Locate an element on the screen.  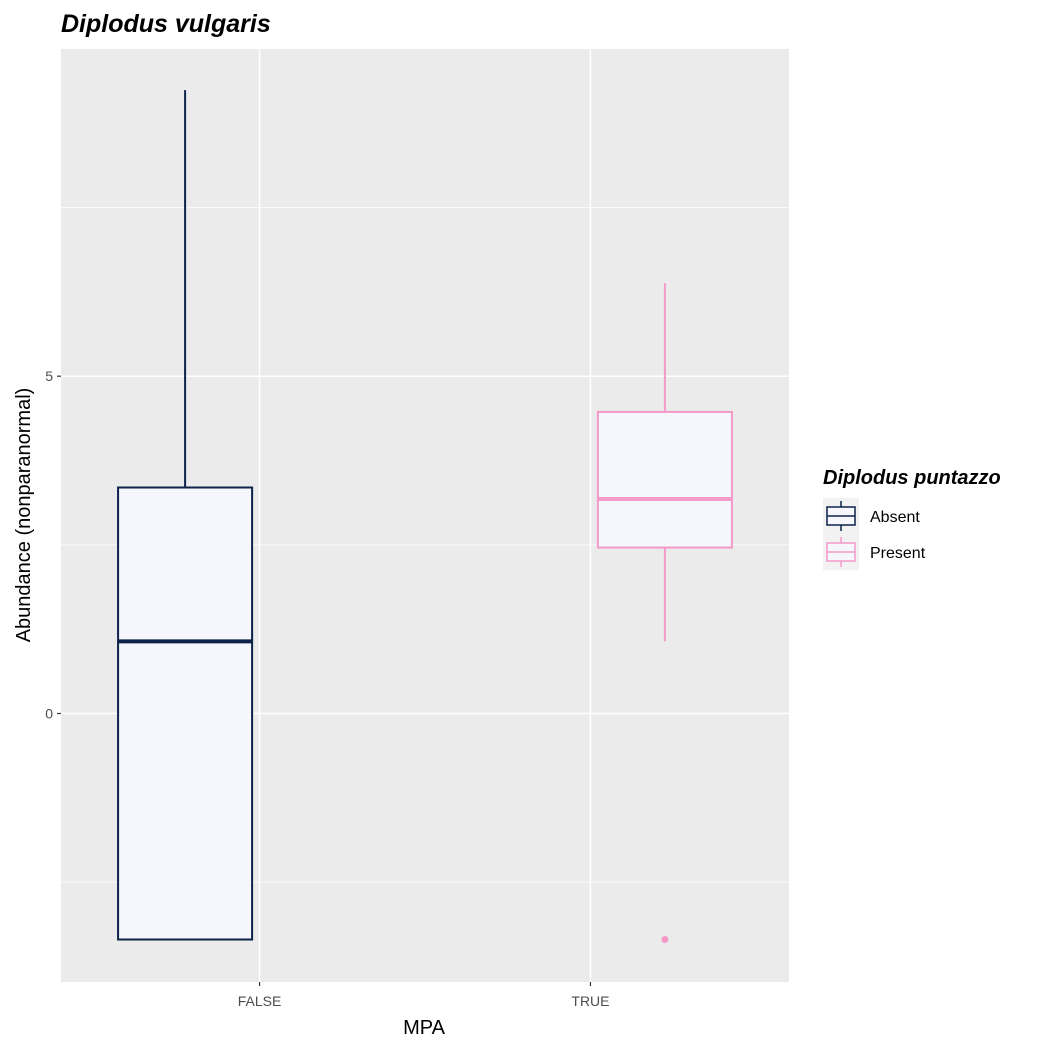
legend-key-present: Present is located at coordinates (874, 552).